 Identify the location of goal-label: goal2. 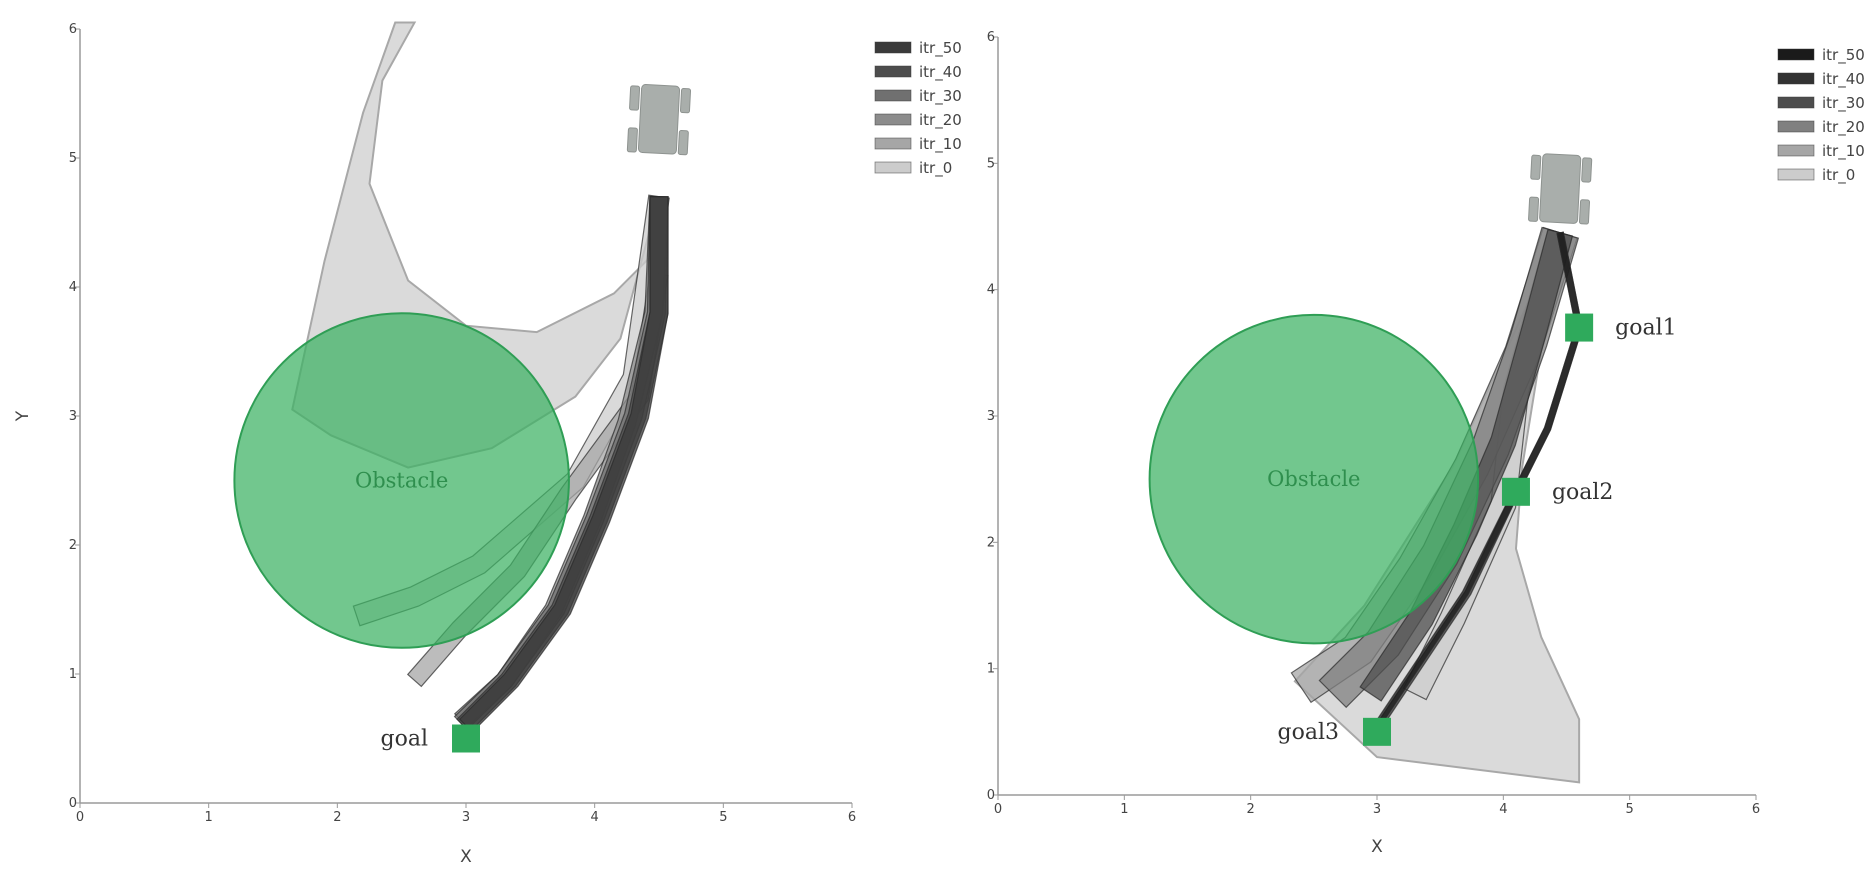
(1582, 492).